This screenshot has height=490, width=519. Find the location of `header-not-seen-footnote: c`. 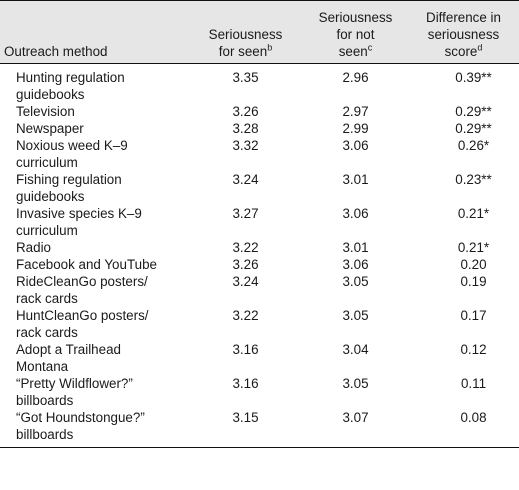

header-not-seen-footnote: c is located at coordinates (370, 47).